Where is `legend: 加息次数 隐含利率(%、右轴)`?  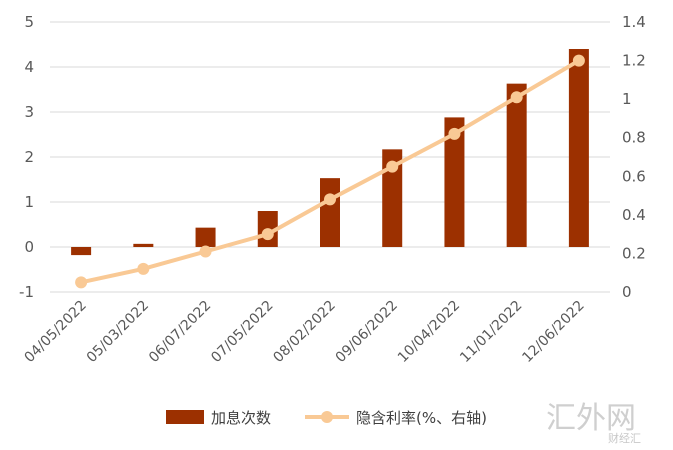
legend: 加息次数 隐含利率(%、右轴) is located at coordinates (326, 418).